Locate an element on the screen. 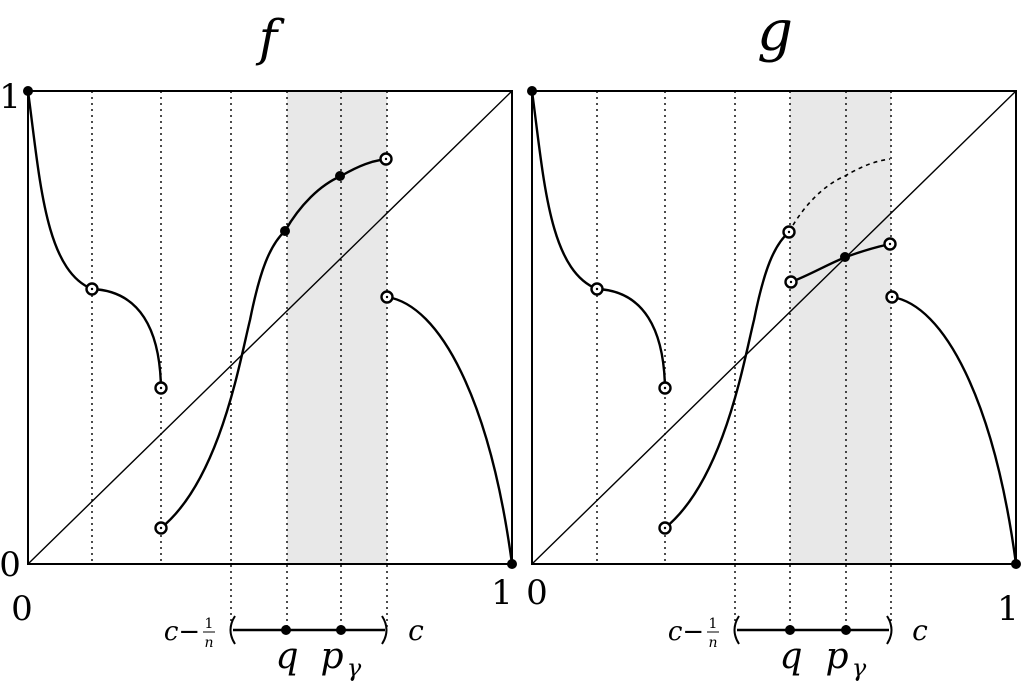  y-top-label: 1 is located at coordinates (10, 97).